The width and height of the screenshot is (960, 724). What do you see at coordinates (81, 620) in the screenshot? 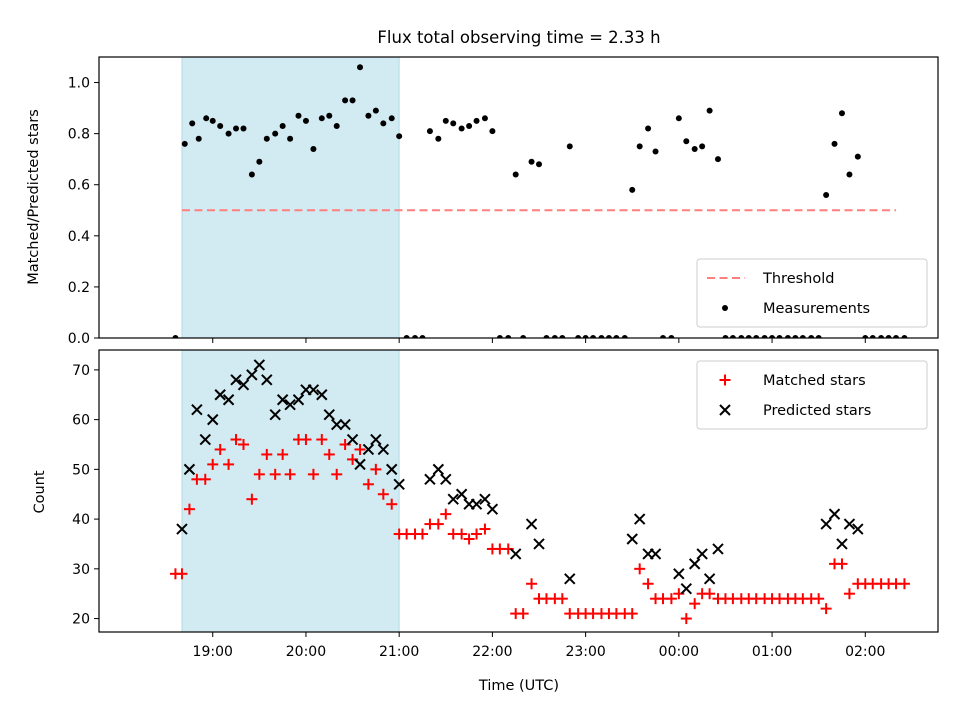
I see `y-tick-label: 20` at bounding box center [81, 620].